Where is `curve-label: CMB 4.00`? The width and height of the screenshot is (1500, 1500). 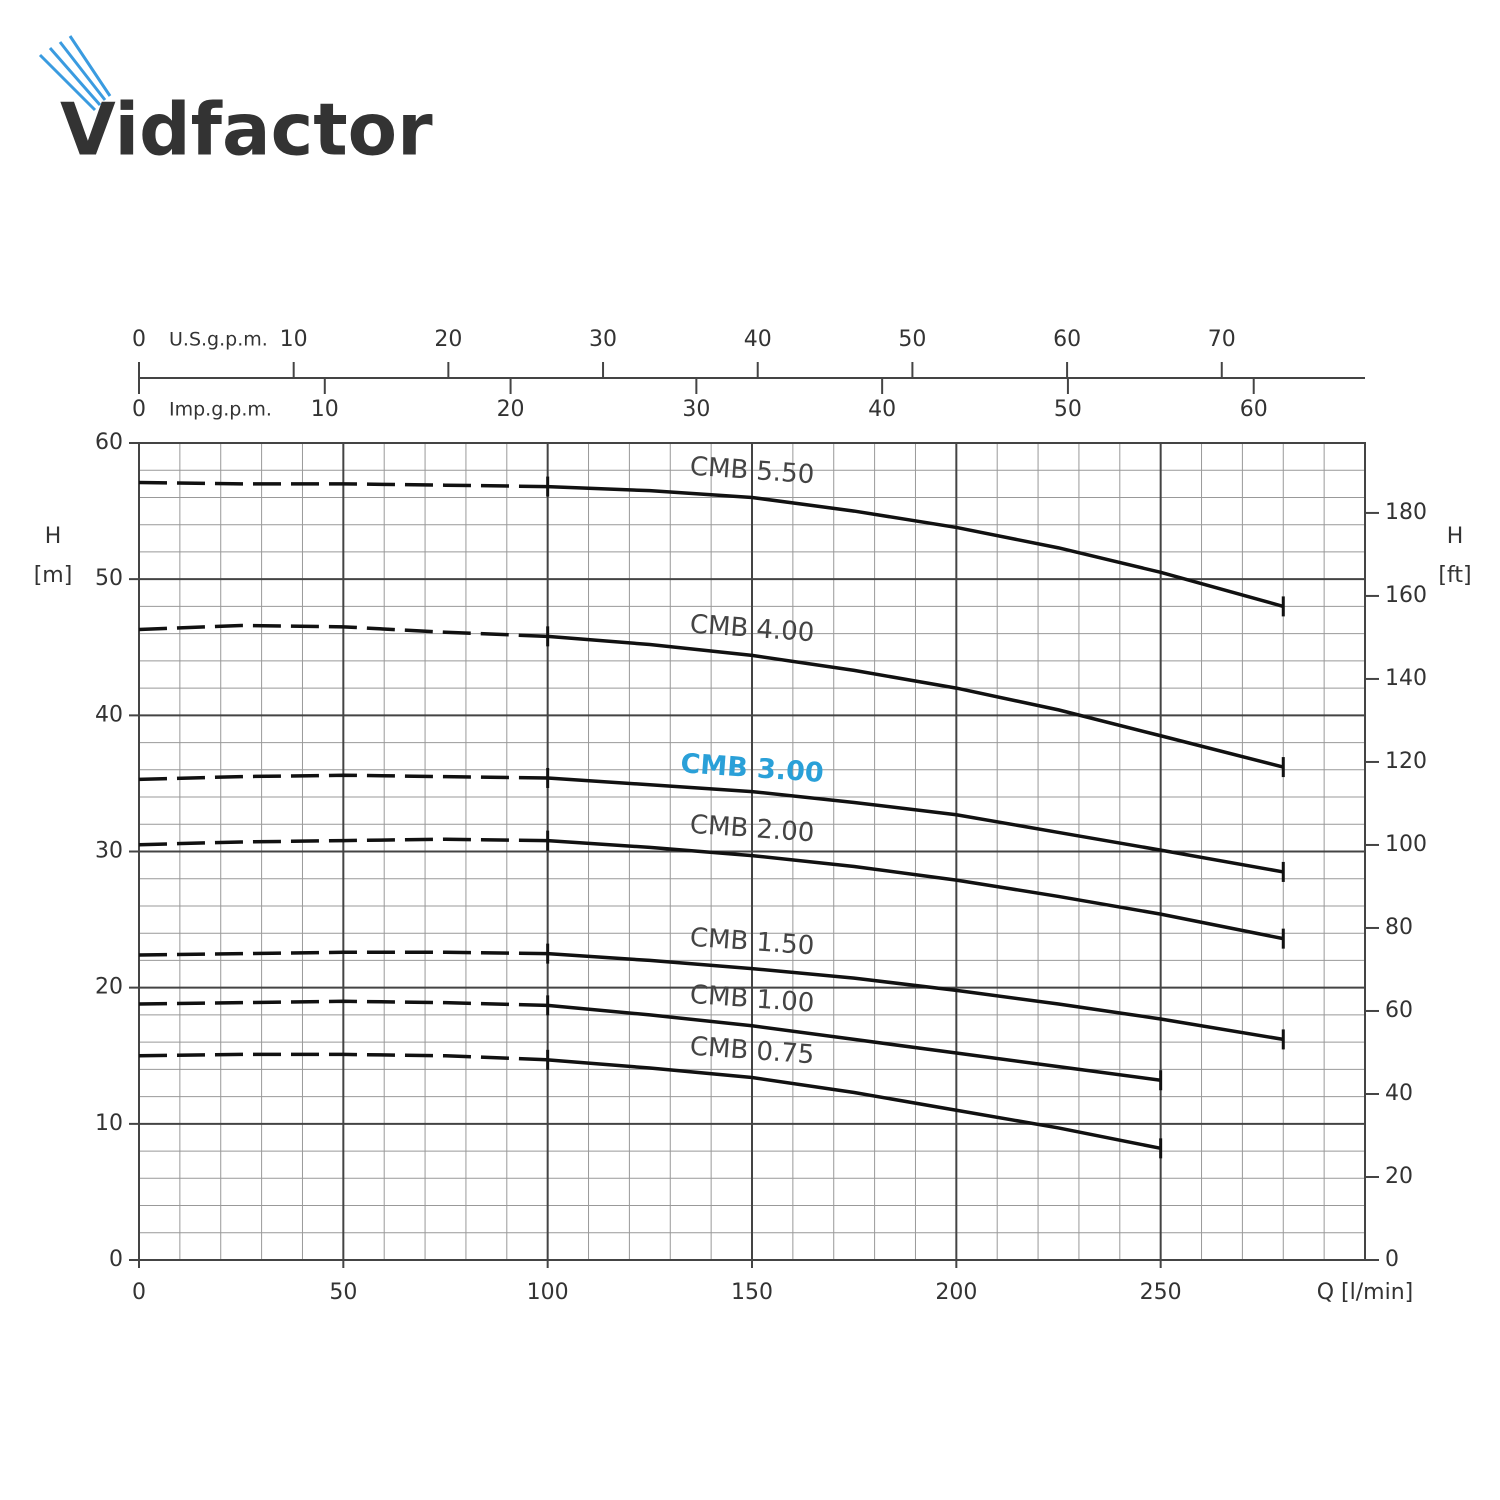 curve-label: CMB 4.00 is located at coordinates (752, 629).